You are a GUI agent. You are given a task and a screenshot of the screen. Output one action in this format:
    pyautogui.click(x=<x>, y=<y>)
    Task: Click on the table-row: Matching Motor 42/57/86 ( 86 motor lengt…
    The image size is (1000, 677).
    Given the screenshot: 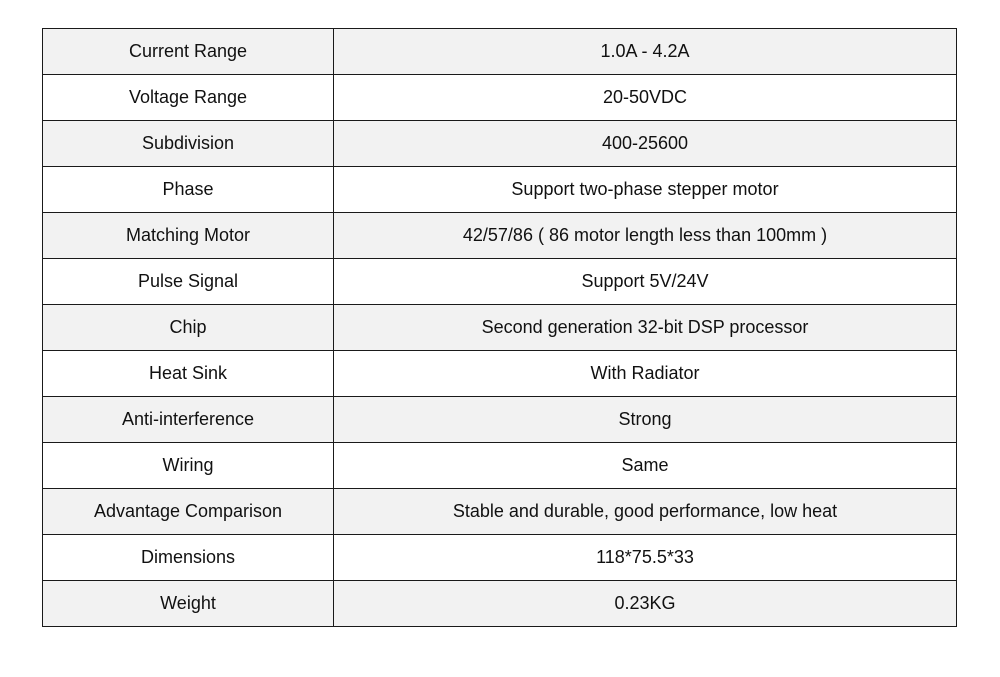 What is the action you would take?
    pyautogui.click(x=499, y=235)
    